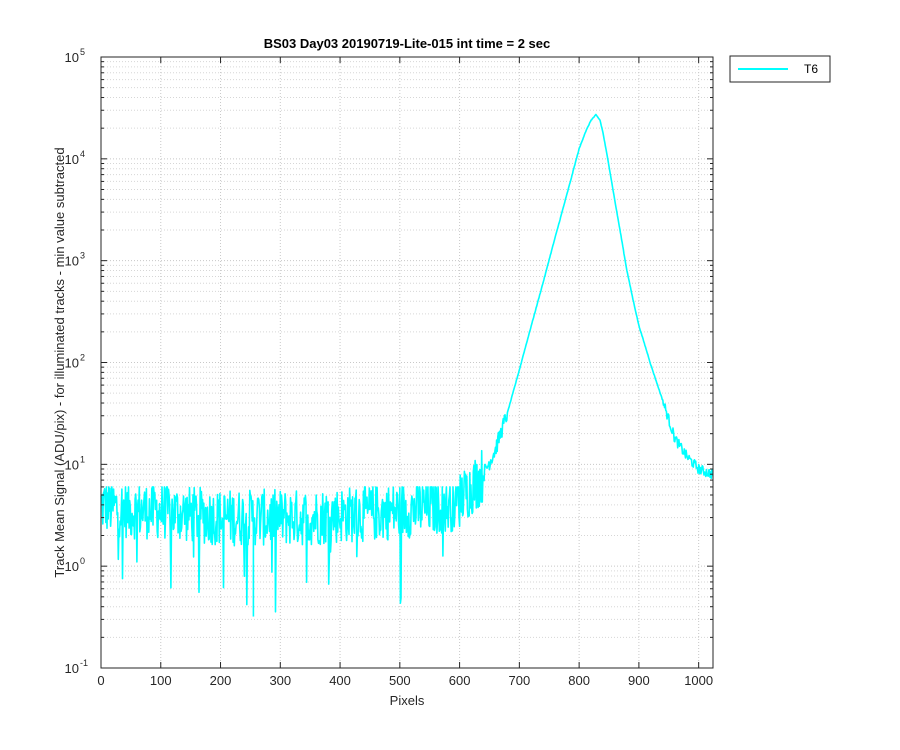 Image resolution: width=900 pixels, height=750 pixels. I want to click on x-axis-label: Pixels, so click(407, 700).